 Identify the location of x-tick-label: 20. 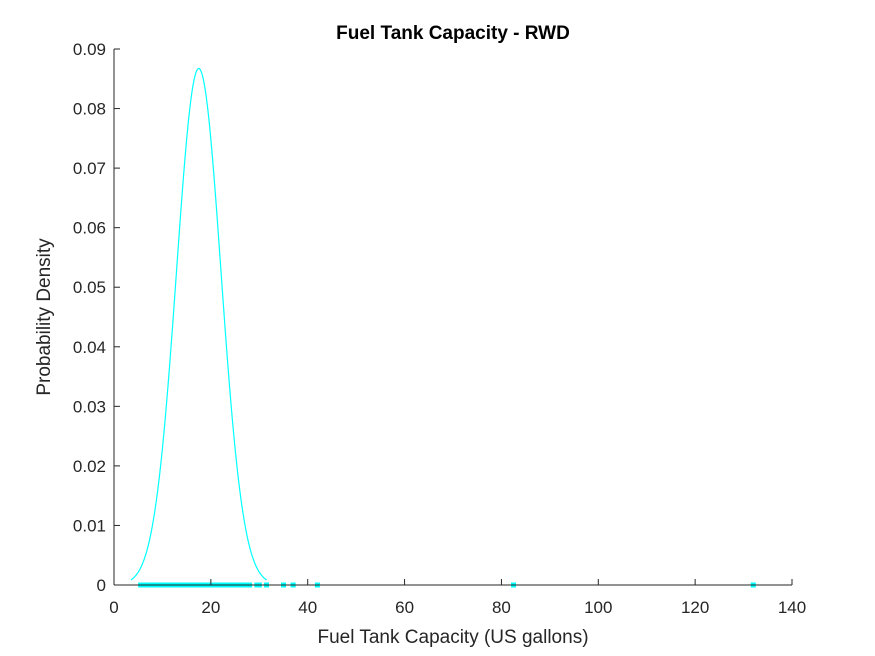
(210, 607).